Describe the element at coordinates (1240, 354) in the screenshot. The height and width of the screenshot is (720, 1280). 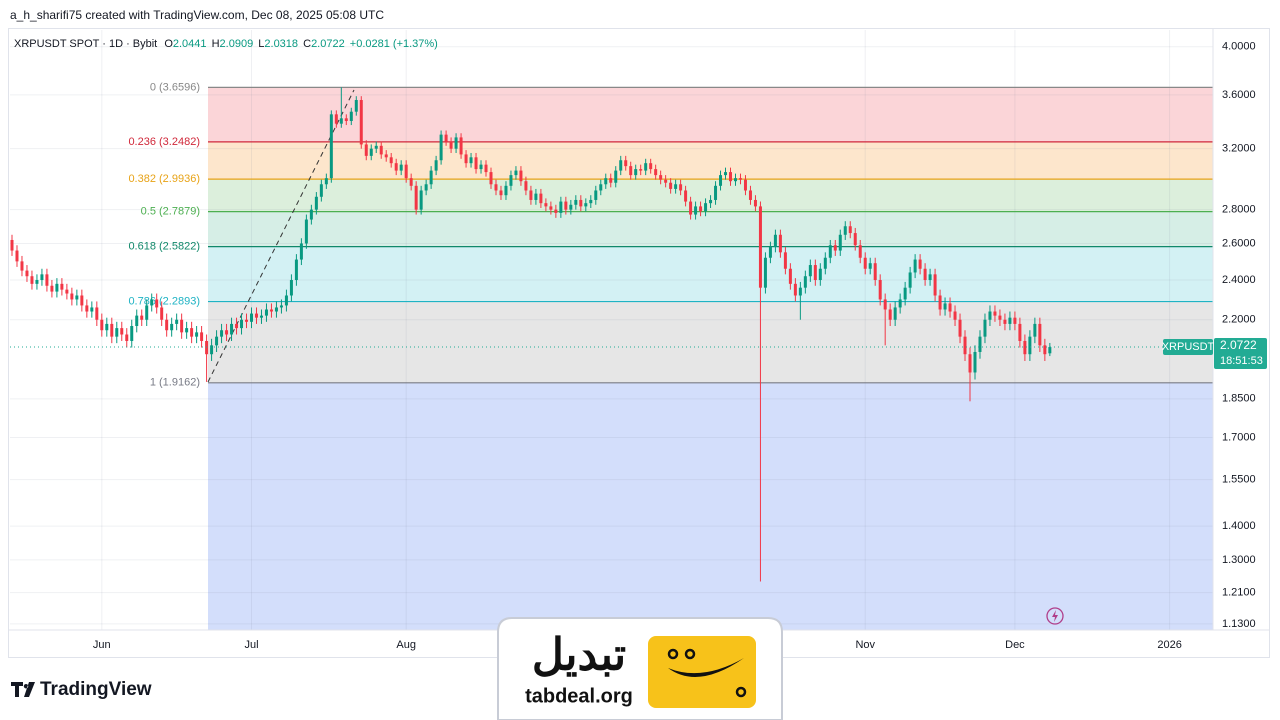
I see `price-tag` at that location.